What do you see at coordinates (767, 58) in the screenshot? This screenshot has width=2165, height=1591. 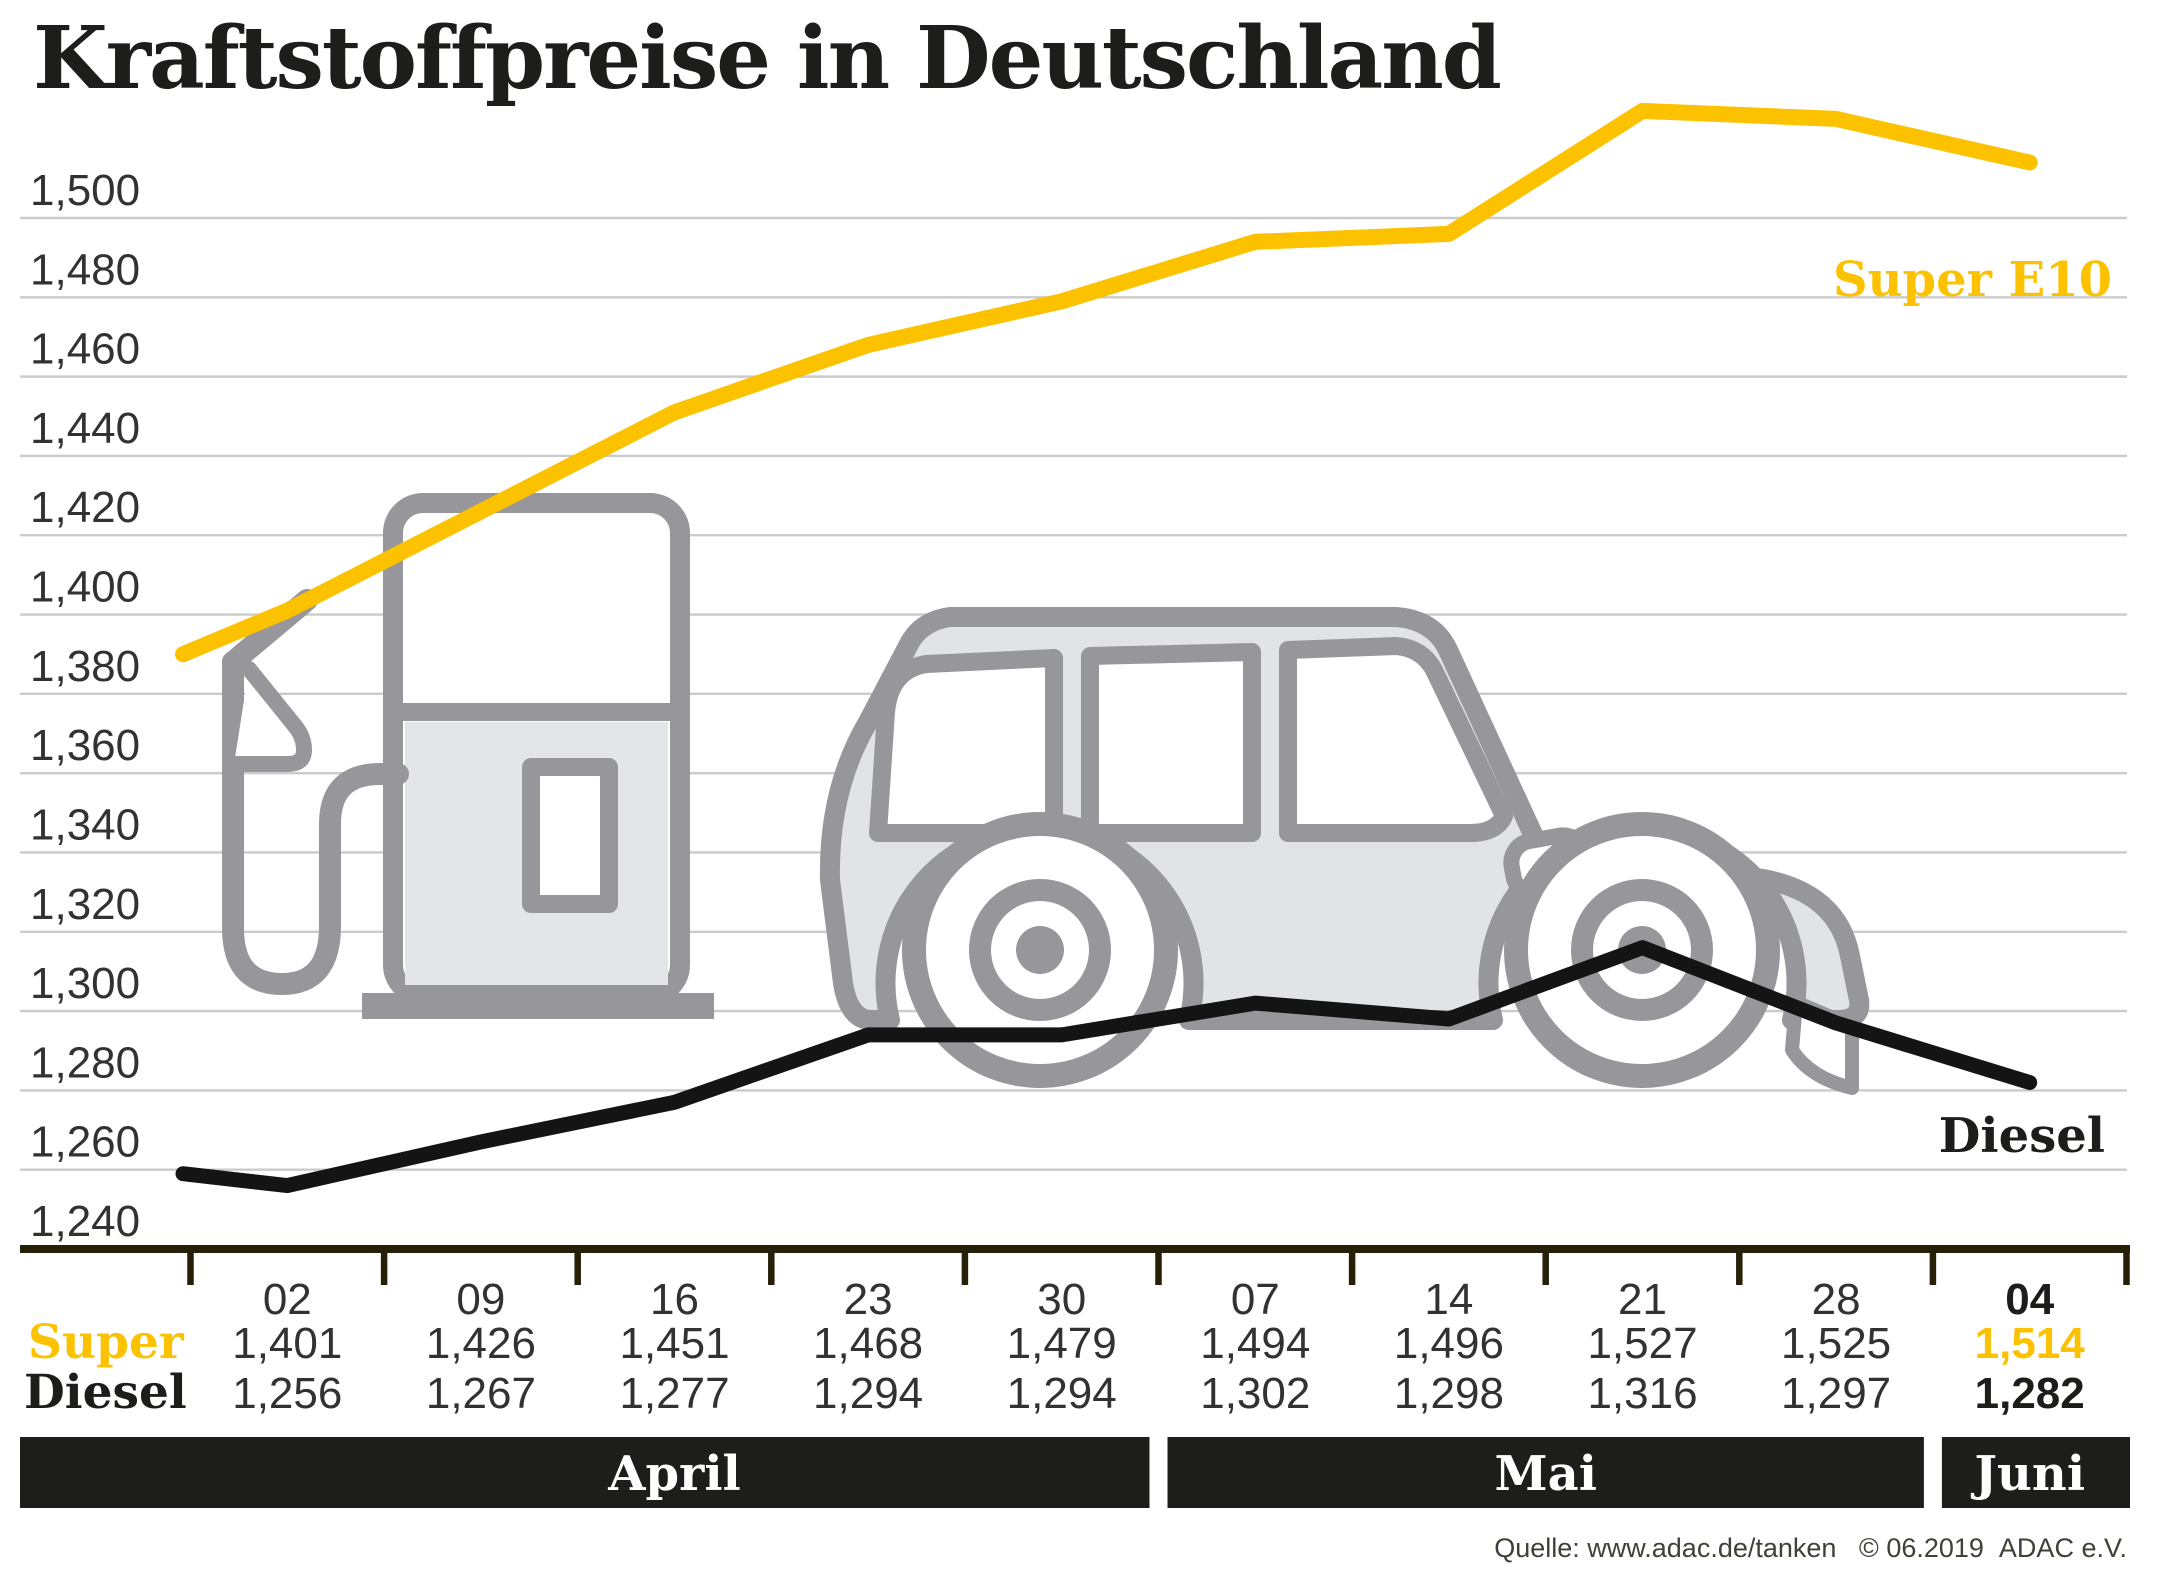 I see `page-title: Kraftstoffpreise in Deutschland` at bounding box center [767, 58].